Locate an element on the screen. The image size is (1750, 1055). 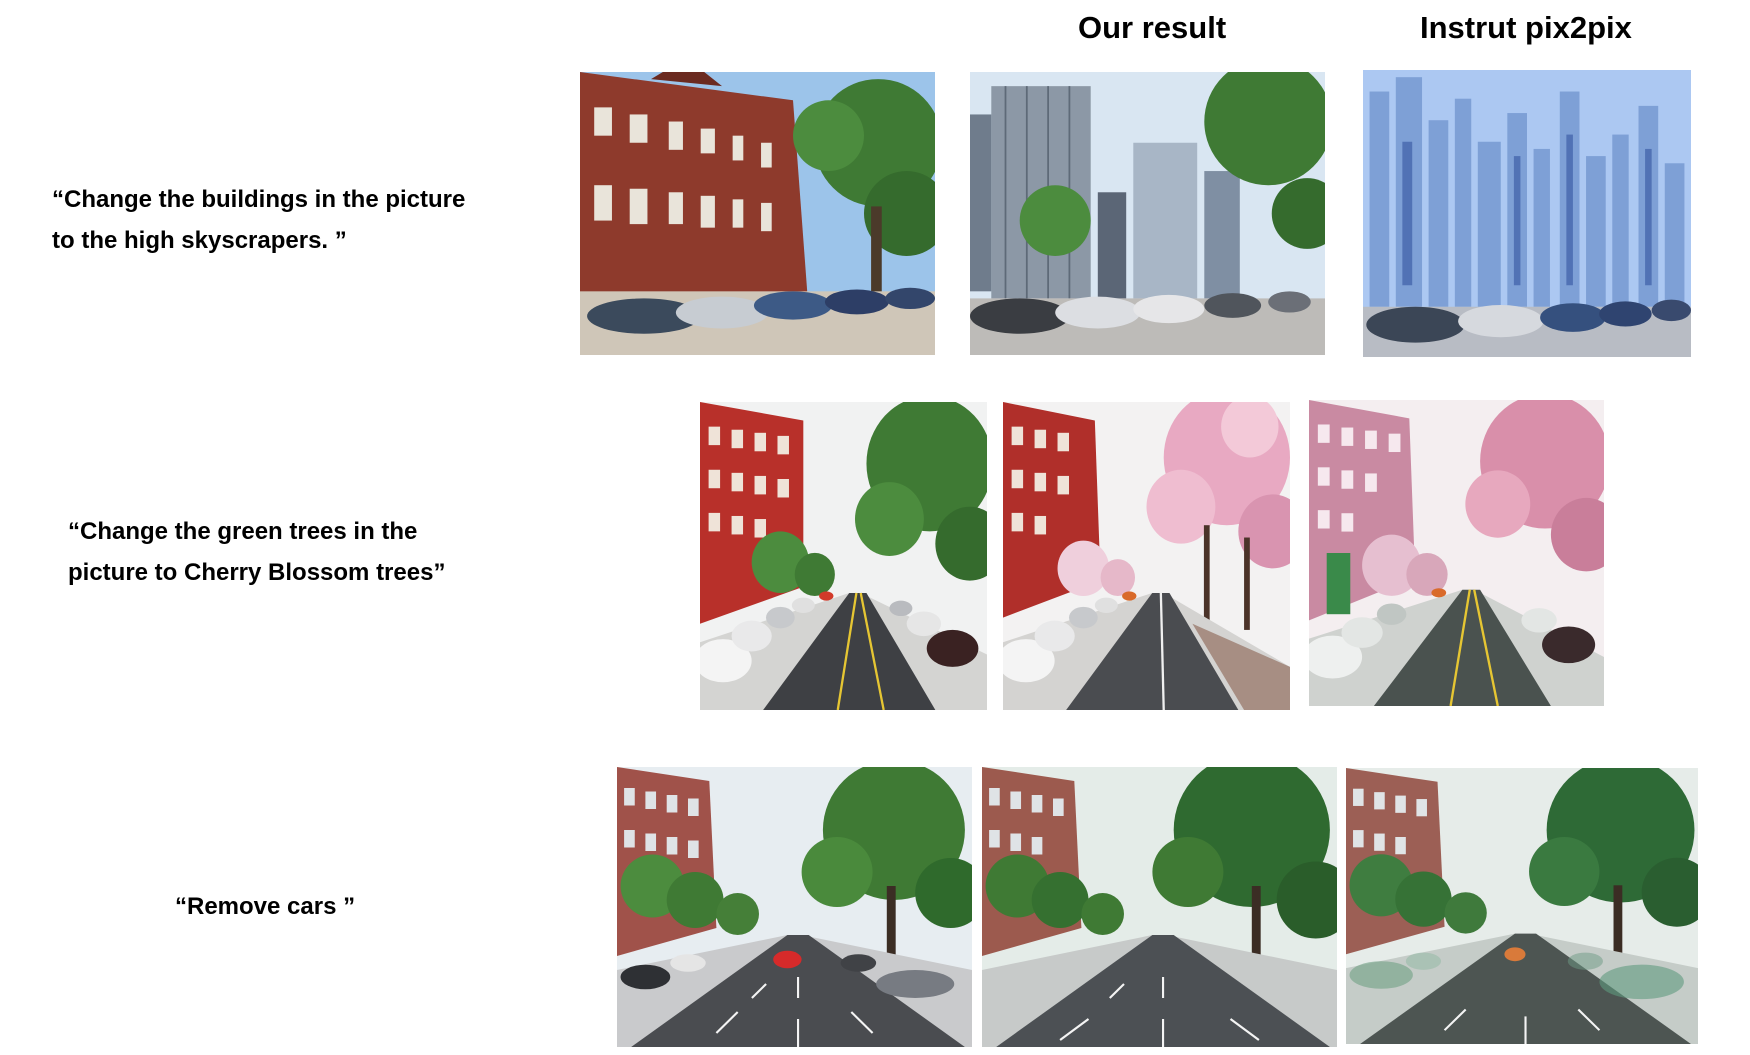
prompt-row-1-line-1: “Change the buildings in the picture is located at coordinates (259, 199).